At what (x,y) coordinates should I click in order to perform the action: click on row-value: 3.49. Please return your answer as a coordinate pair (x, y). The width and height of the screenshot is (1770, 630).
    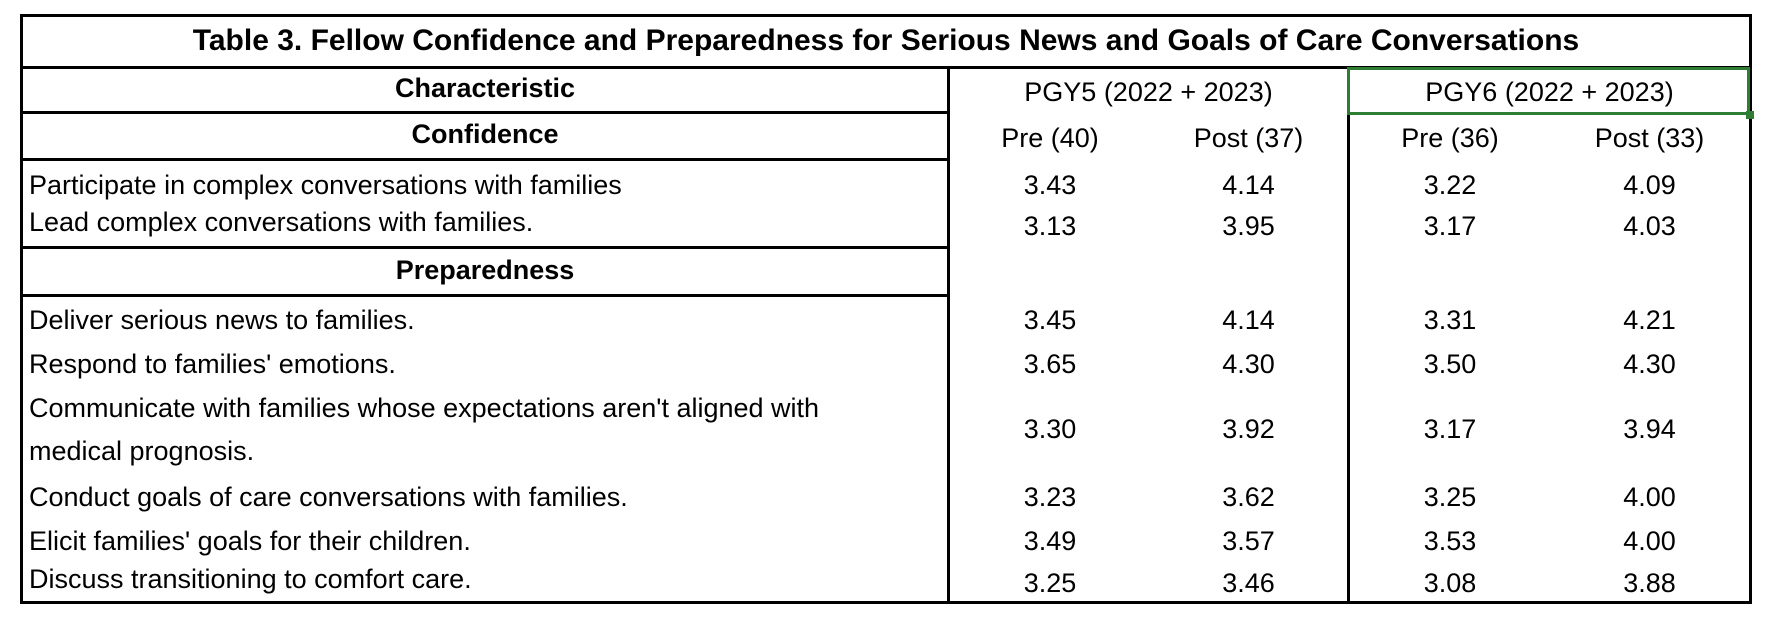
    Looking at the image, I should click on (1050, 541).